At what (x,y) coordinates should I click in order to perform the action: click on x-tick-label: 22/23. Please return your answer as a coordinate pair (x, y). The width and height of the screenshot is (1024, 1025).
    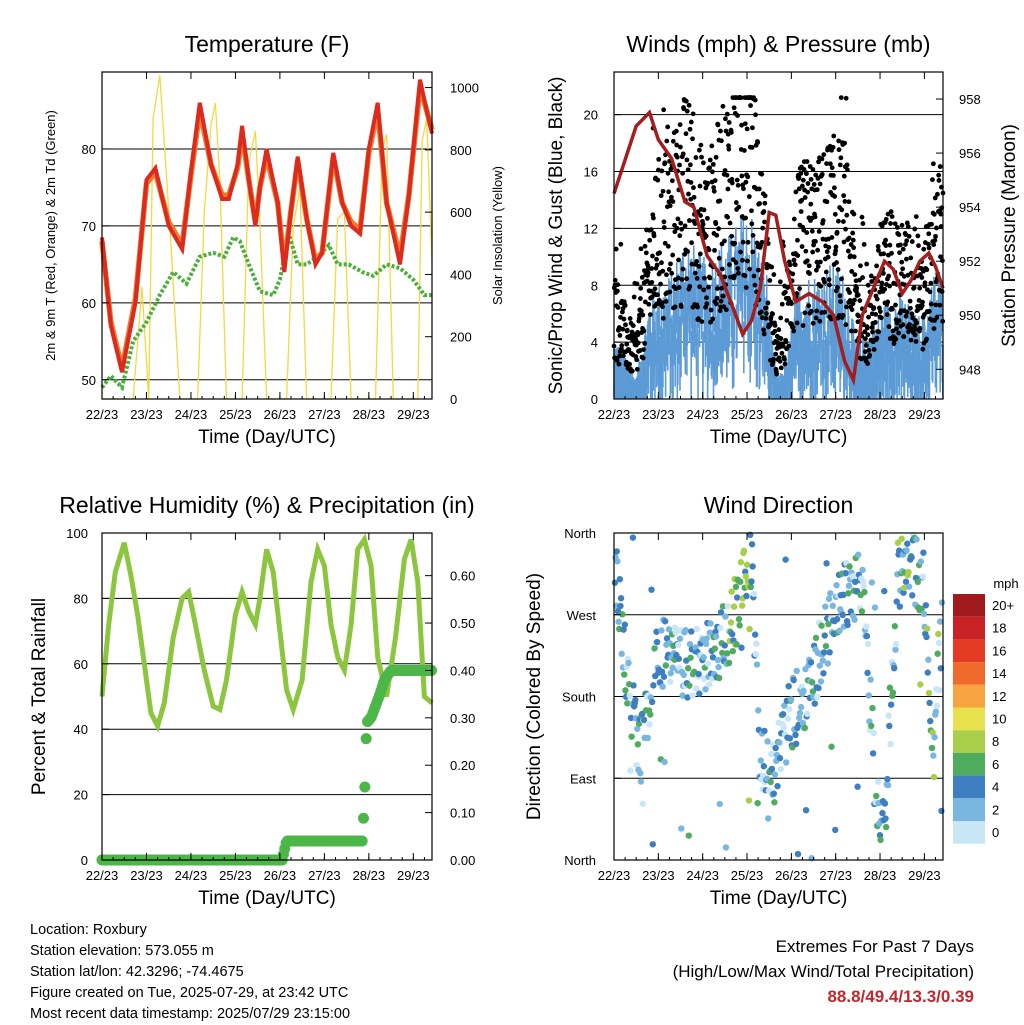
    Looking at the image, I should click on (614, 414).